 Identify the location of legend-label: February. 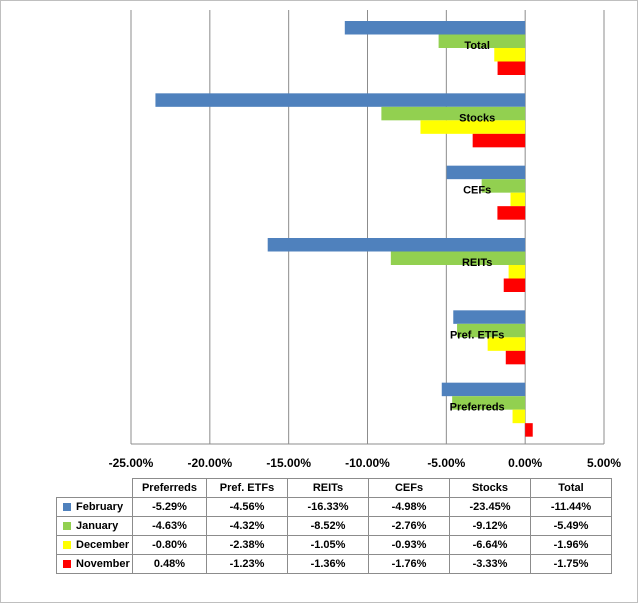
(100, 507).